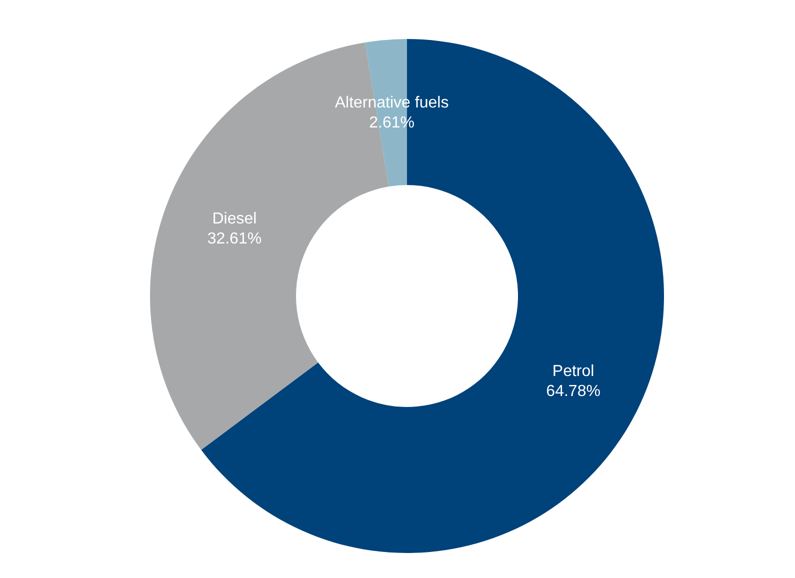 The height and width of the screenshot is (578, 795). What do you see at coordinates (573, 391) in the screenshot?
I see `data-label: 64.78%` at bounding box center [573, 391].